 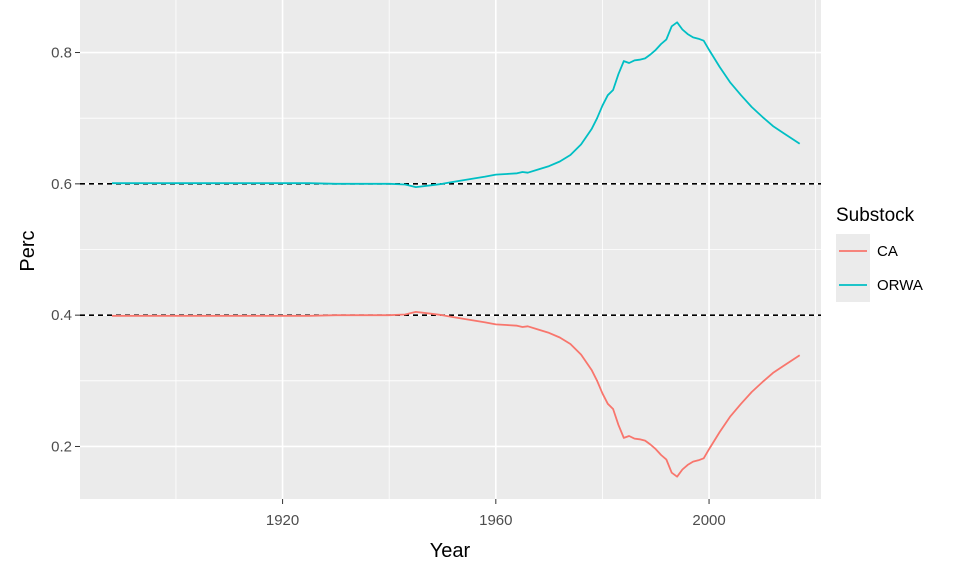 I want to click on legend-label-ca: CA, so click(x=887, y=251).